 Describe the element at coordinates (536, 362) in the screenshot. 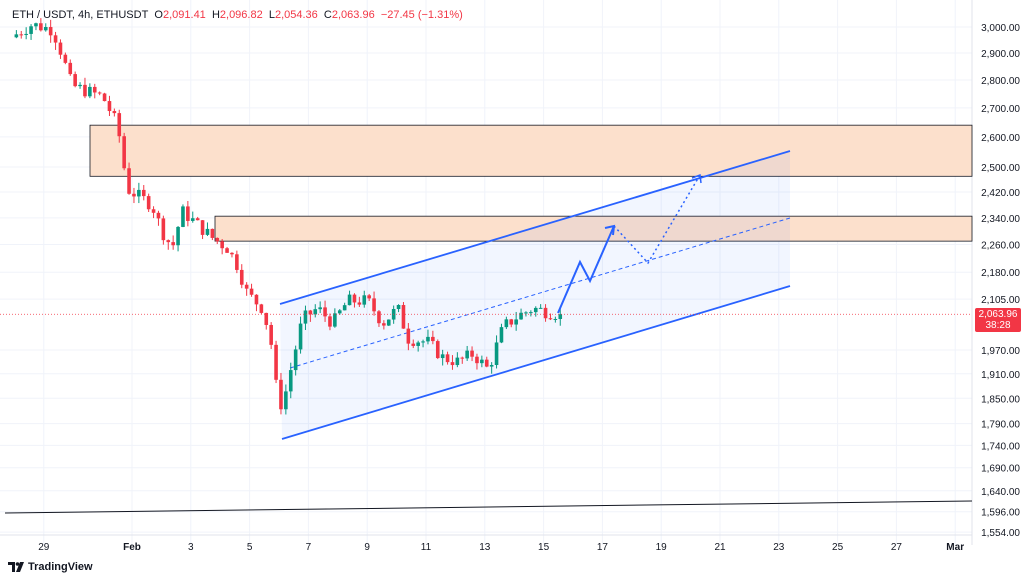

I see `channel-lower-line` at that location.